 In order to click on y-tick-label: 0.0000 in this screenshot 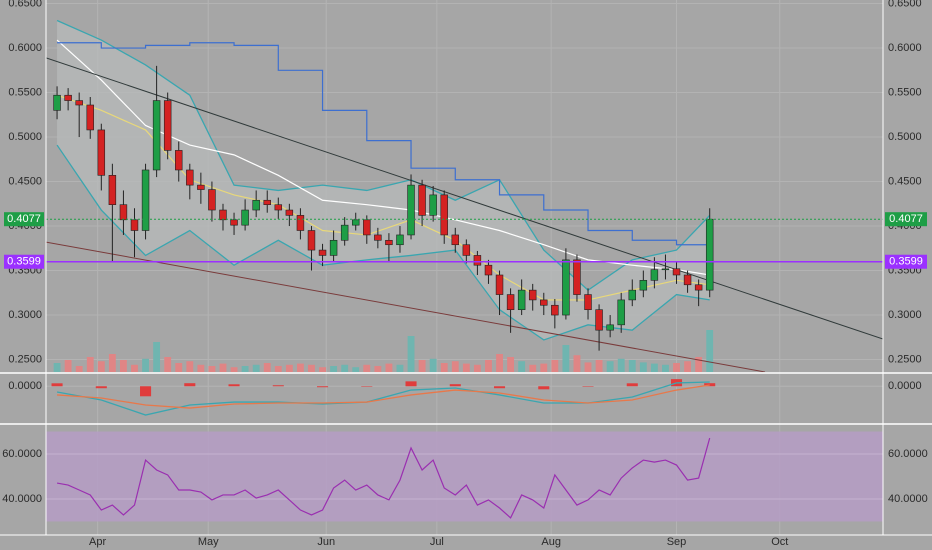, I will do `click(905, 386)`.